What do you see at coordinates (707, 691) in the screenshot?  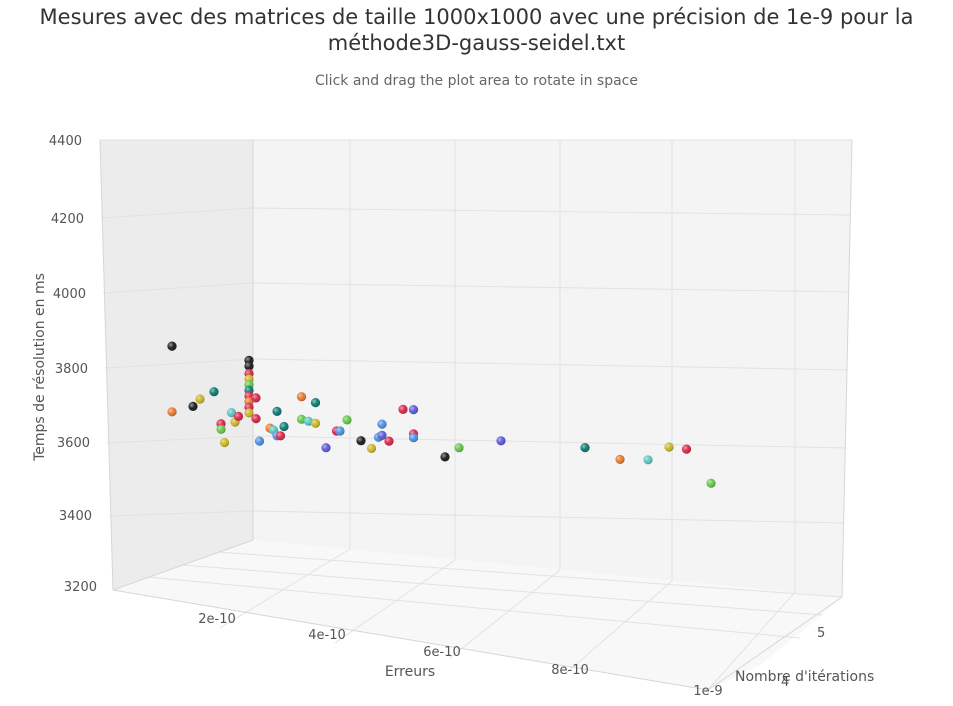 I see `x-tick-label: 1e-9` at bounding box center [707, 691].